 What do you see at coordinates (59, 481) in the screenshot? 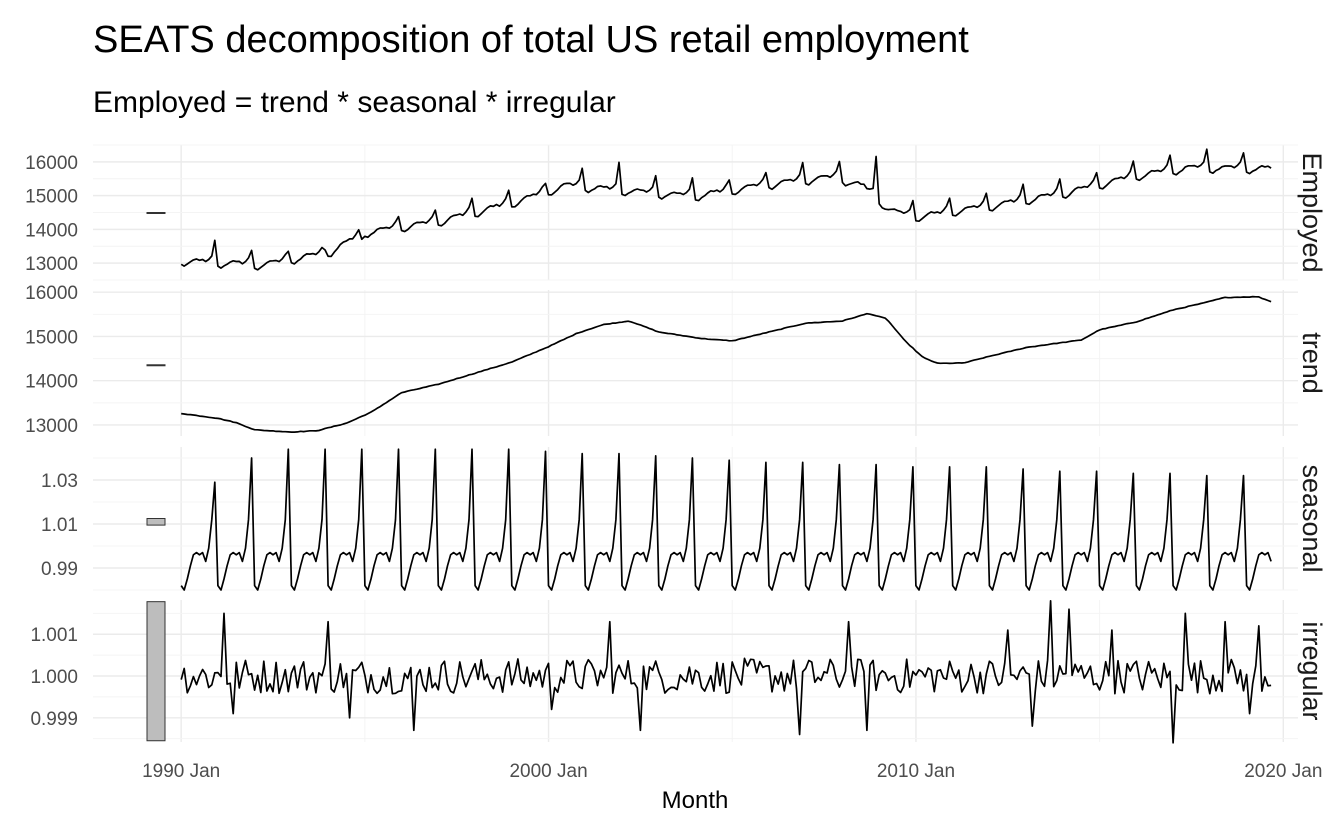
I see `y-tick-label: 1.03` at bounding box center [59, 481].